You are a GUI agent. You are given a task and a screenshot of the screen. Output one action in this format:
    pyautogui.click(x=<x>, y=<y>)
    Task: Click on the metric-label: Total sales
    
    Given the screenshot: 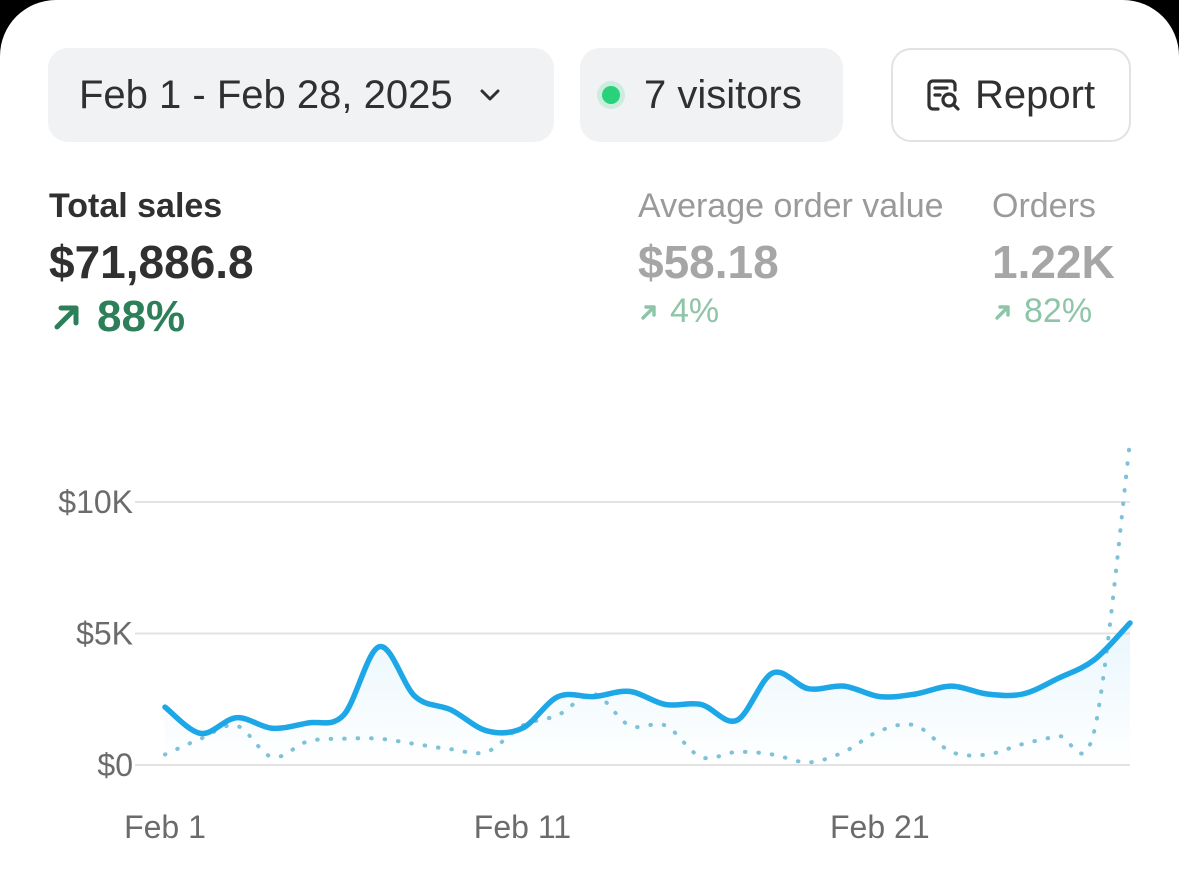 What is the action you would take?
    pyautogui.click(x=136, y=206)
    